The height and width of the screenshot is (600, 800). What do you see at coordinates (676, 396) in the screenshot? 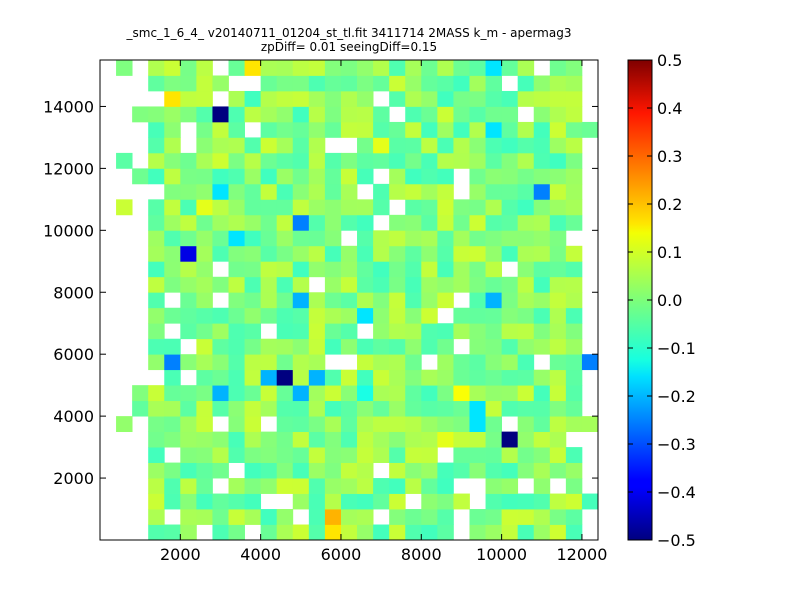
I see `colorbar-tick-label: −0.2` at bounding box center [676, 396].